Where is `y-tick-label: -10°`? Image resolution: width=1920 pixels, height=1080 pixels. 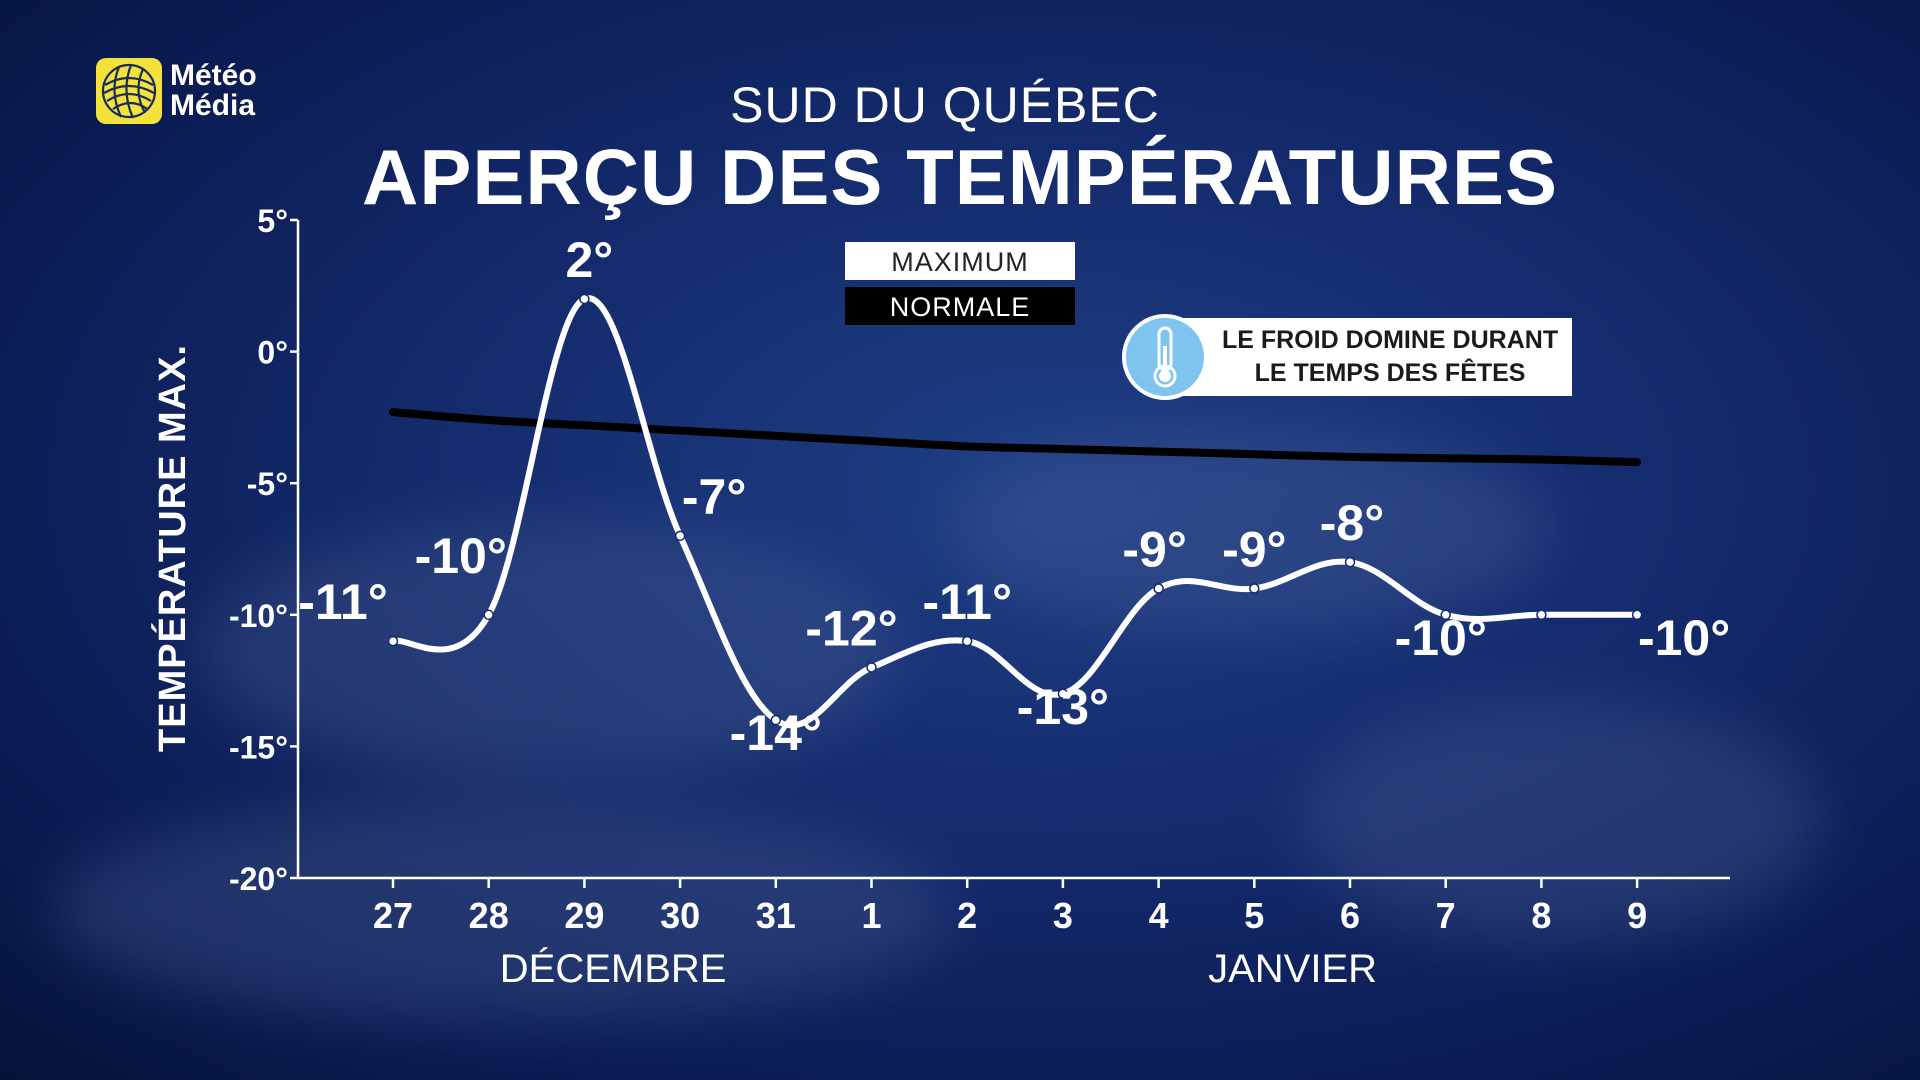 y-tick-label: -10° is located at coordinates (258, 616).